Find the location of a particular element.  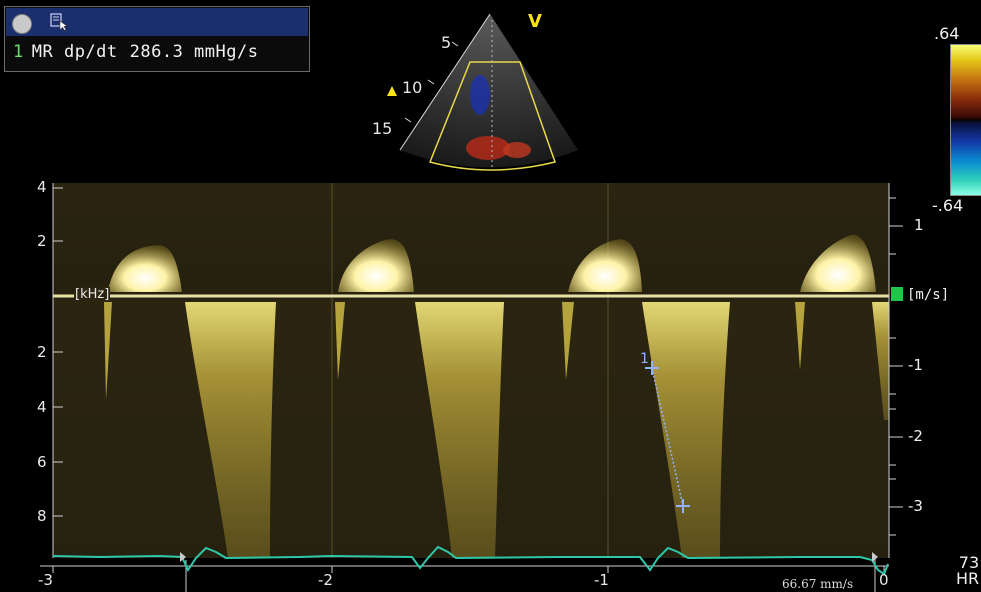

depth-label-10: 10 is located at coordinates (412, 87).